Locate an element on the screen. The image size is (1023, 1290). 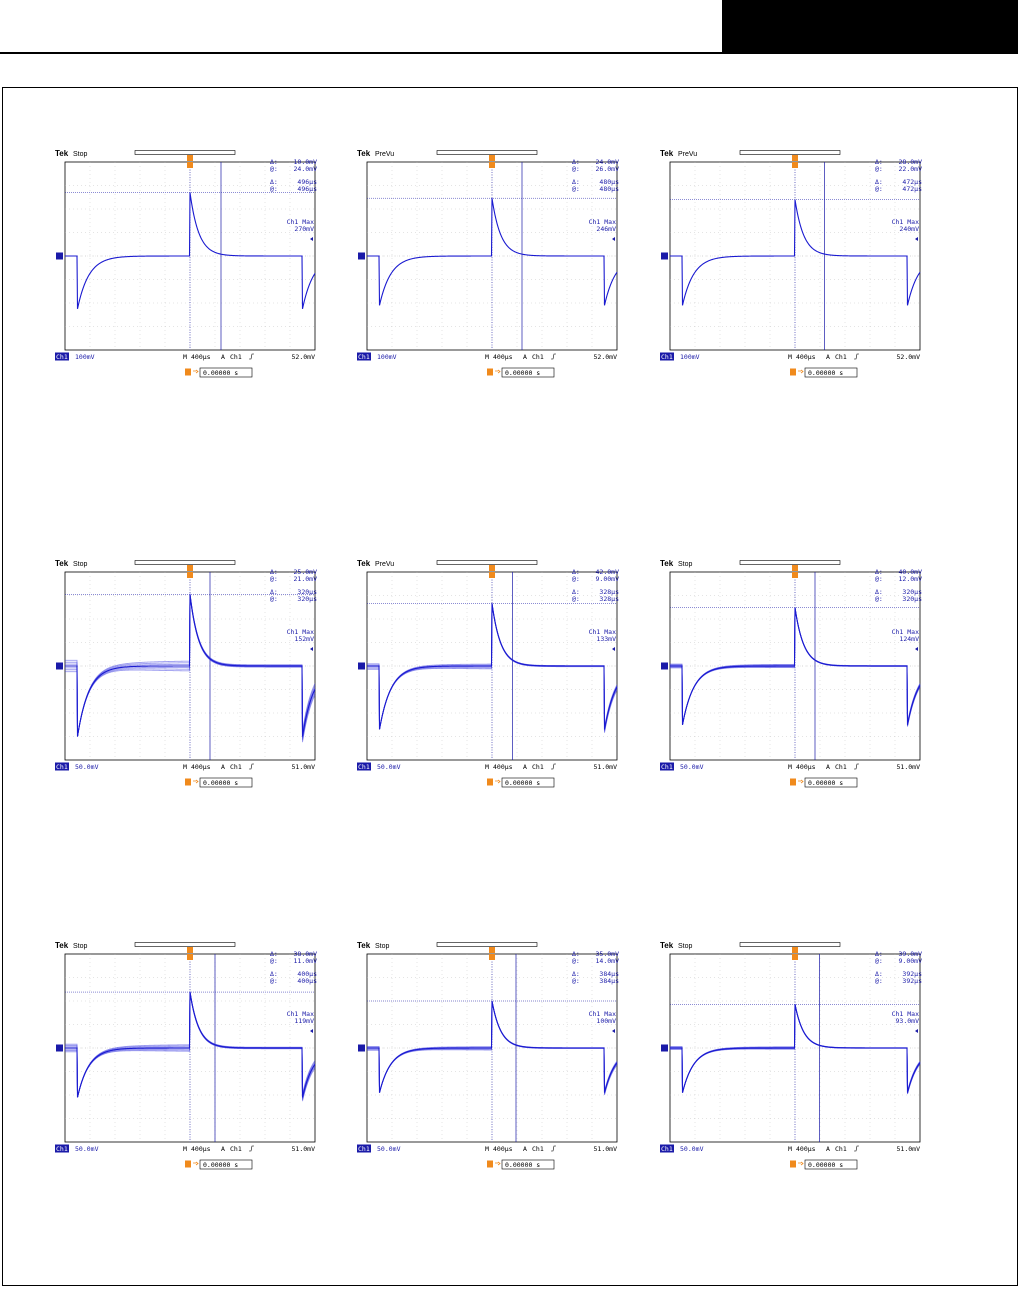
cursor-readout-value: 21.0mV is located at coordinates (306, 579).